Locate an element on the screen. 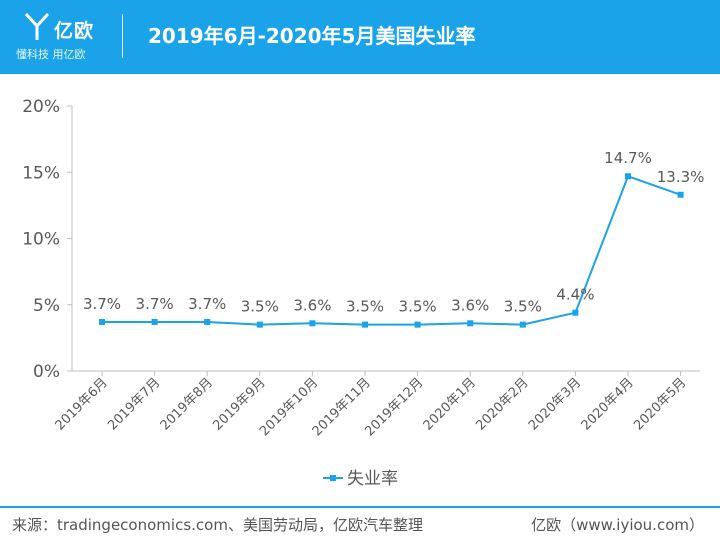  logo-icon is located at coordinates (37, 26).